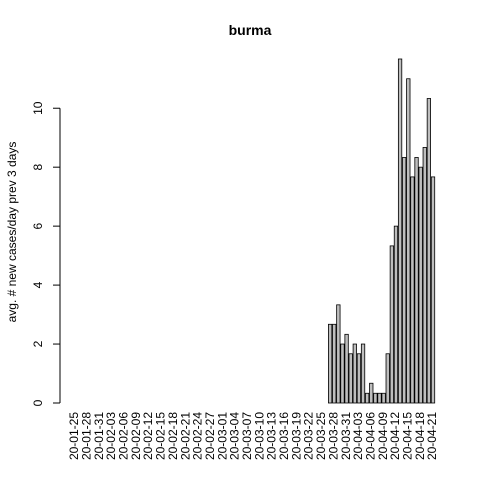 Image resolution: width=480 pixels, height=480 pixels. What do you see at coordinates (407, 436) in the screenshot?
I see `x-tick-label: 20-04-15` at bounding box center [407, 436].